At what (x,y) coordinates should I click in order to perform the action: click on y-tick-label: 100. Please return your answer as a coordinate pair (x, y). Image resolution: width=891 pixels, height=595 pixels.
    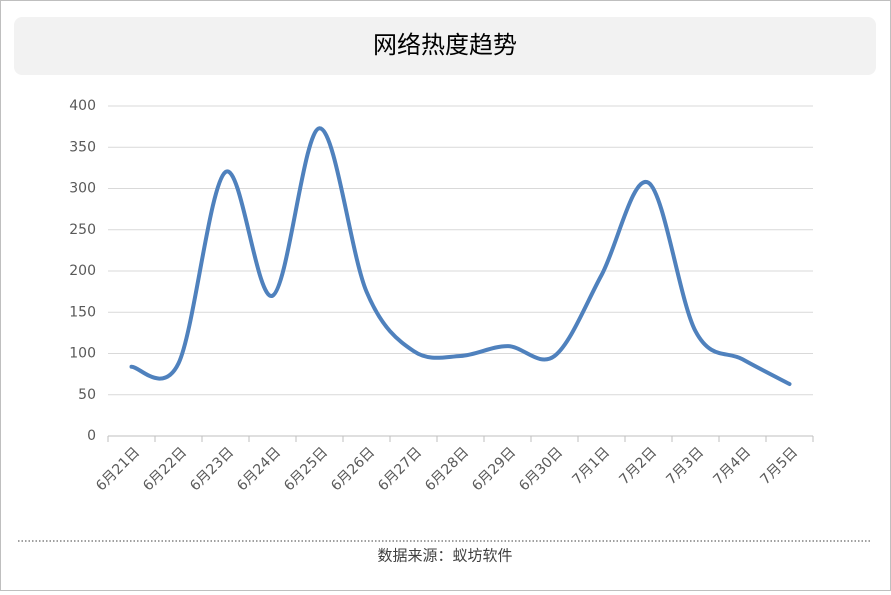
    Looking at the image, I should click on (82, 354).